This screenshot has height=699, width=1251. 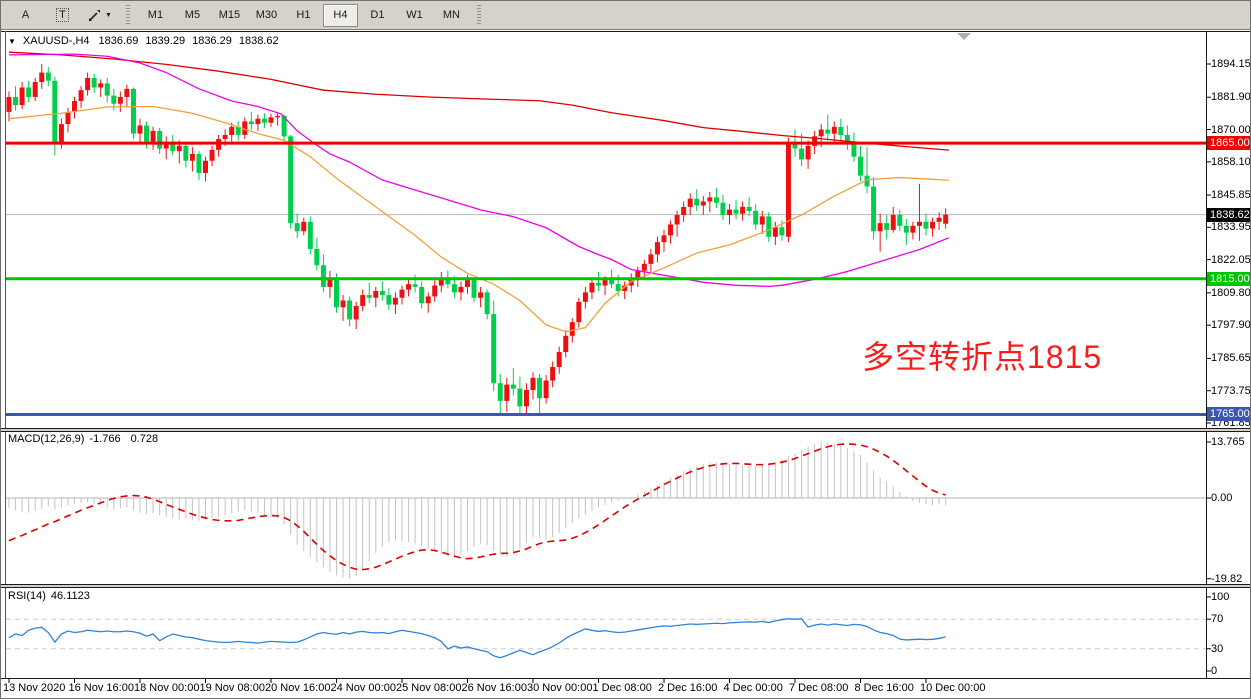 What do you see at coordinates (258, 41) in the screenshot?
I see `ohlc-close: 1838.62` at bounding box center [258, 41].